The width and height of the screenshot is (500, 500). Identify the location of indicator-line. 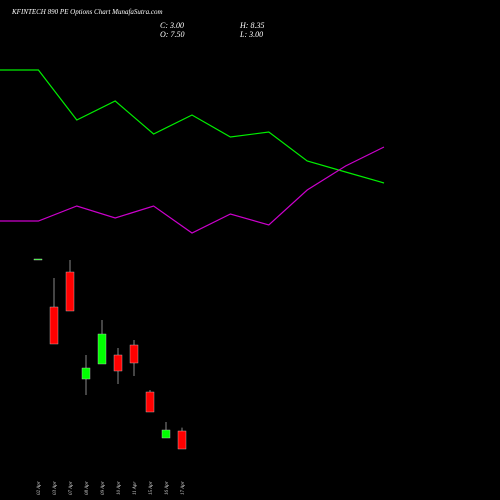
(192, 190).